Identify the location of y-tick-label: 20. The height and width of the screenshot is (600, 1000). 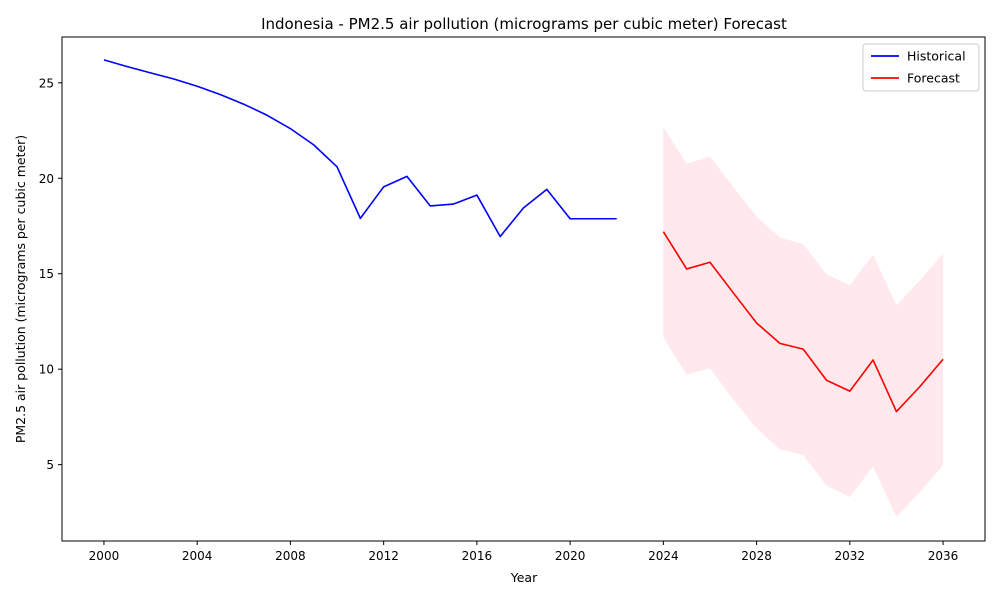
(46, 179).